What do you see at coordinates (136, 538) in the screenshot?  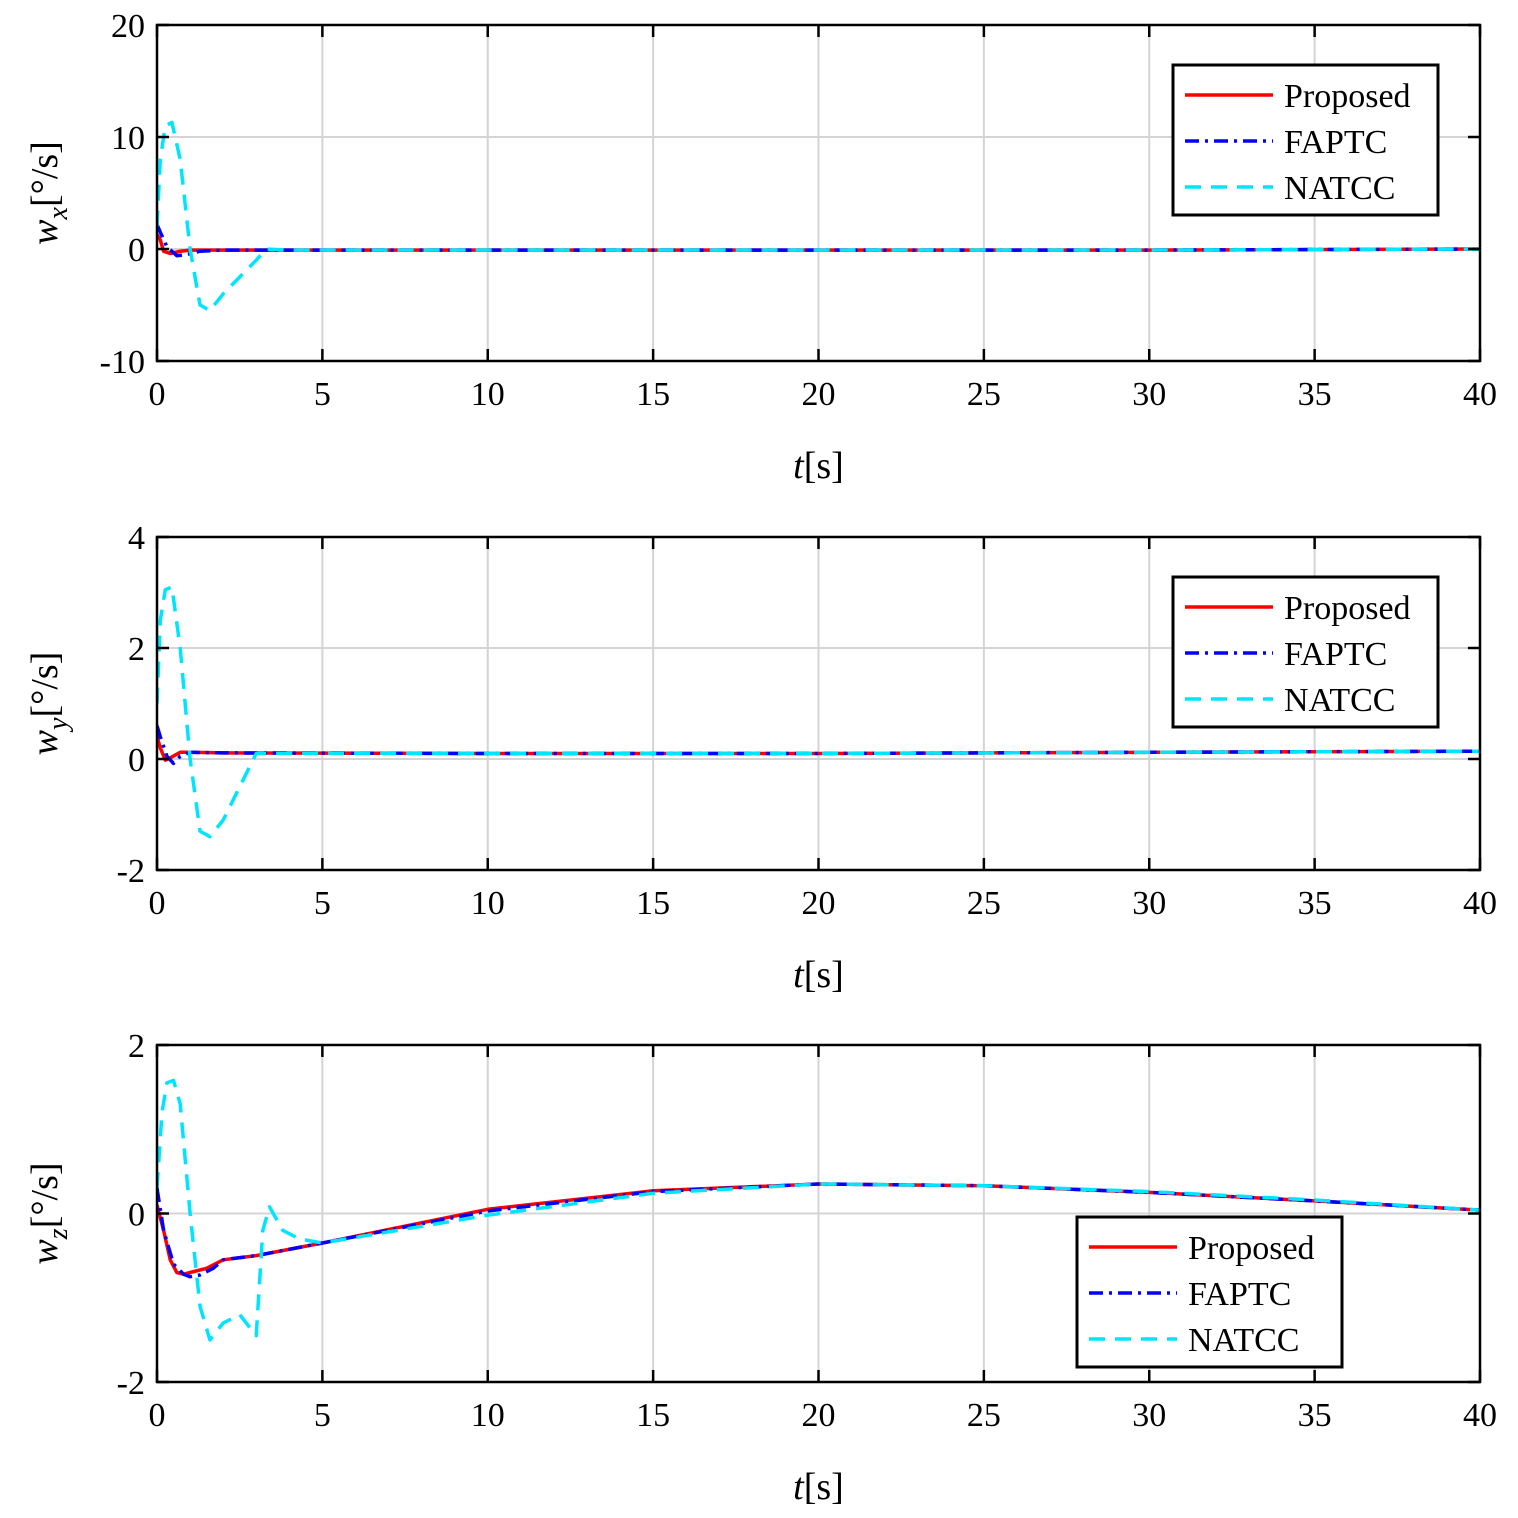 I see `y-tick-label: 4` at bounding box center [136, 538].